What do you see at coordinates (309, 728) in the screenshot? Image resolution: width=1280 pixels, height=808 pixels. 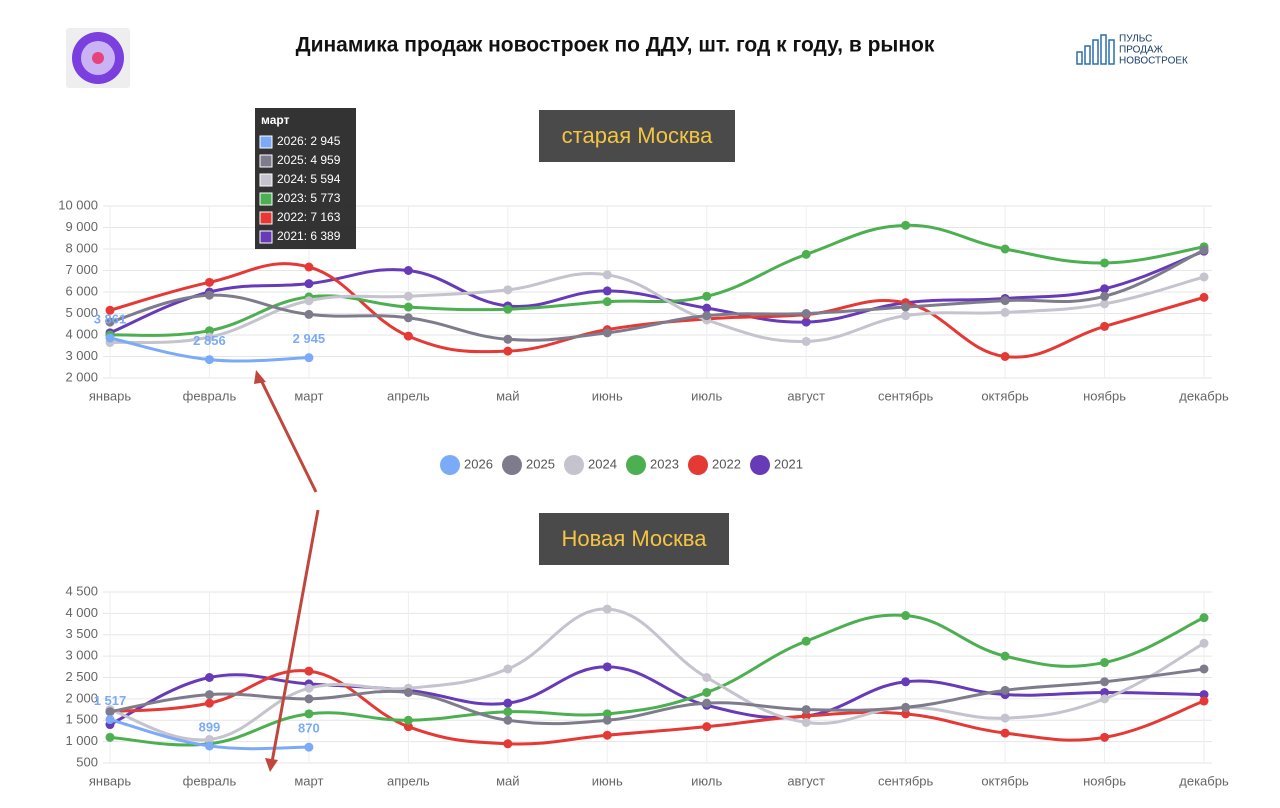 I see `data-label: 870` at bounding box center [309, 728].